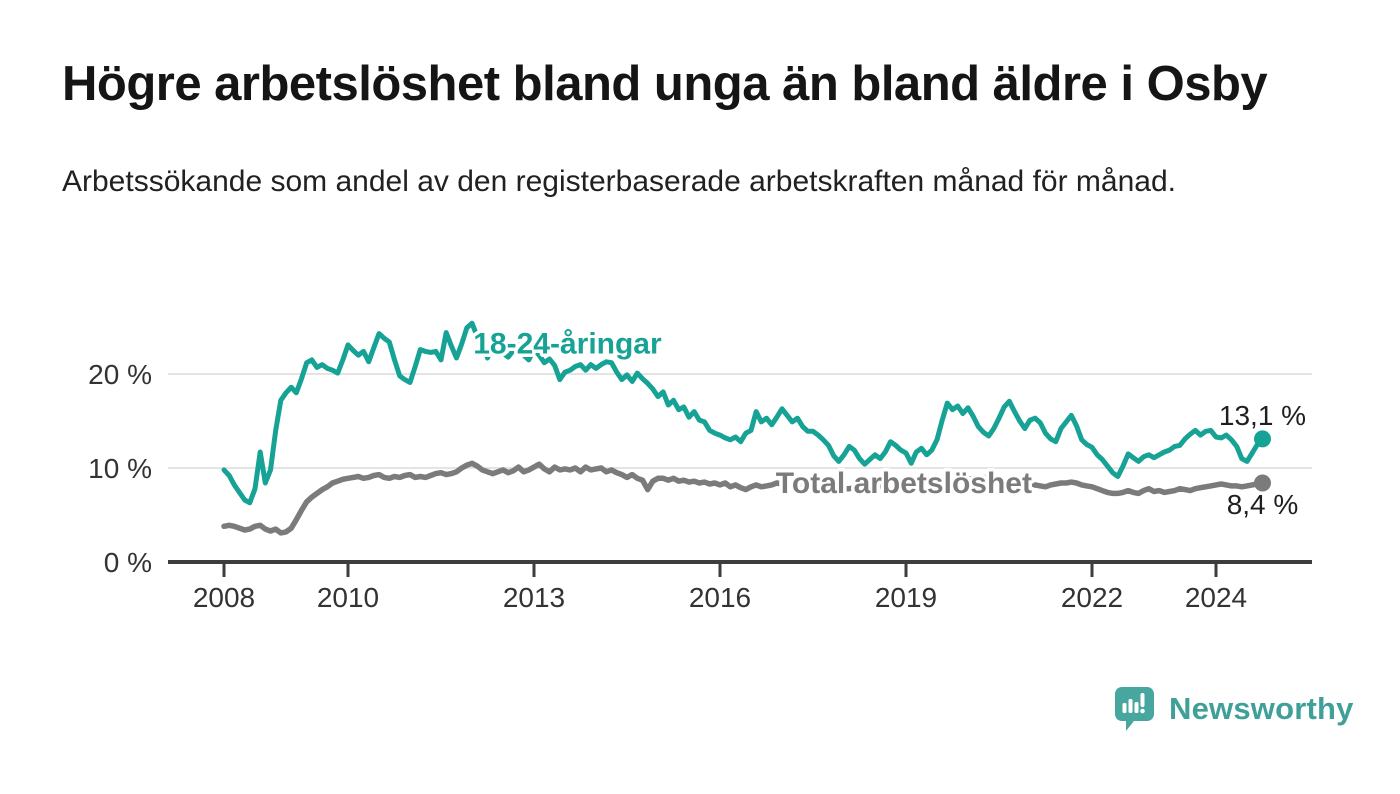  What do you see at coordinates (904, 483) in the screenshot?
I see `series-label-total: Total arbetslöshet` at bounding box center [904, 483].